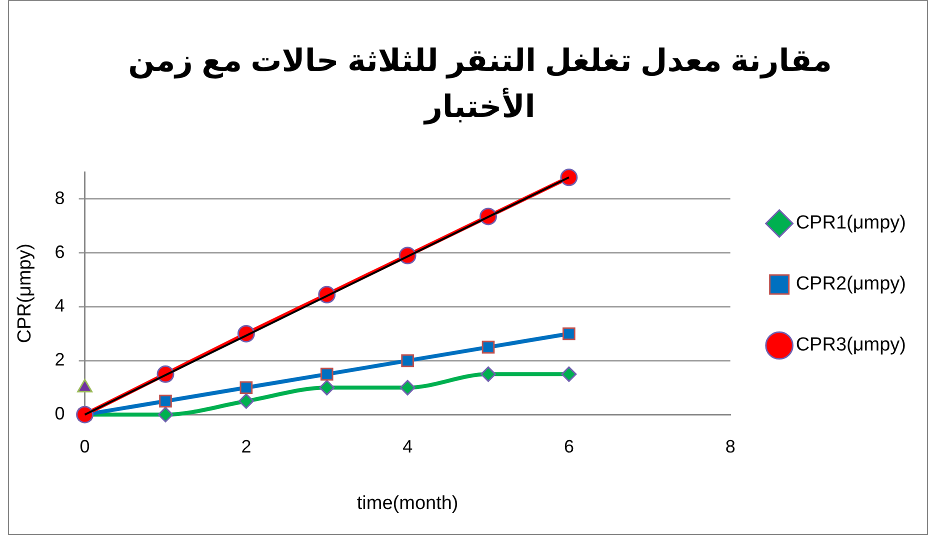 Image resolution: width=936 pixels, height=539 pixels. Describe the element at coordinates (246, 446) in the screenshot. I see `x-tick-label: 2` at that location.